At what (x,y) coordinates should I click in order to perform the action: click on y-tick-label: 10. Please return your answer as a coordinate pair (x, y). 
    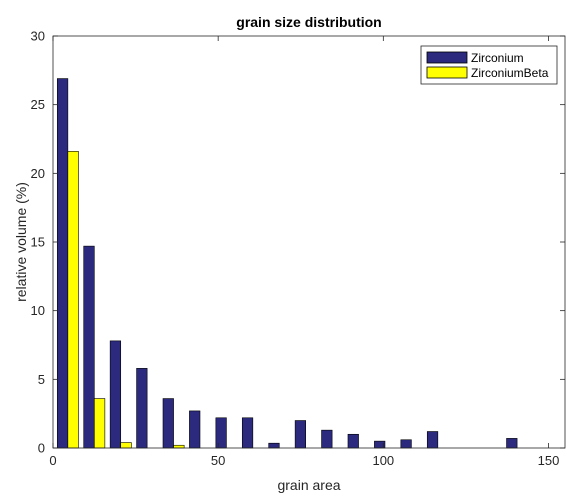
    Looking at the image, I should click on (38, 310).